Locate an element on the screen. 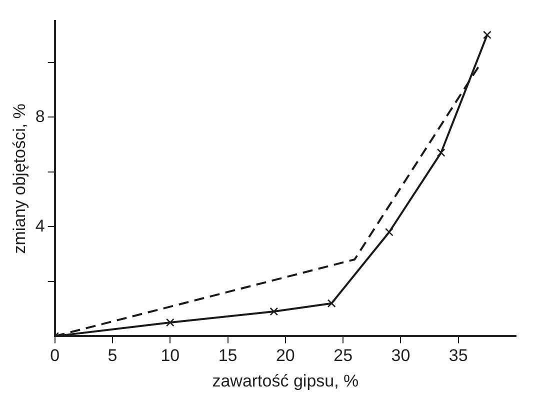  x-tick-label: 35 is located at coordinates (458, 356).